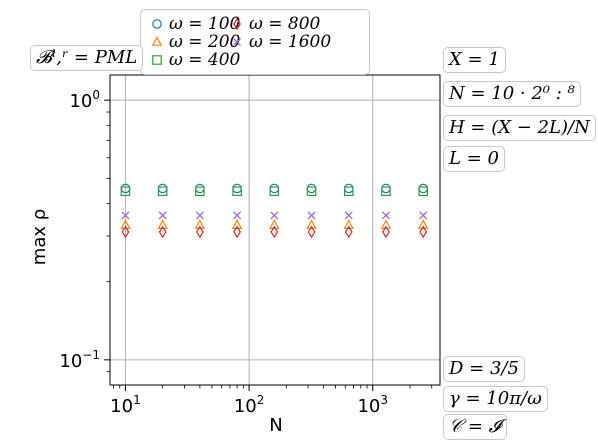  What do you see at coordinates (249, 405) in the screenshot?
I see `x-tick-label: 10²` at bounding box center [249, 405].